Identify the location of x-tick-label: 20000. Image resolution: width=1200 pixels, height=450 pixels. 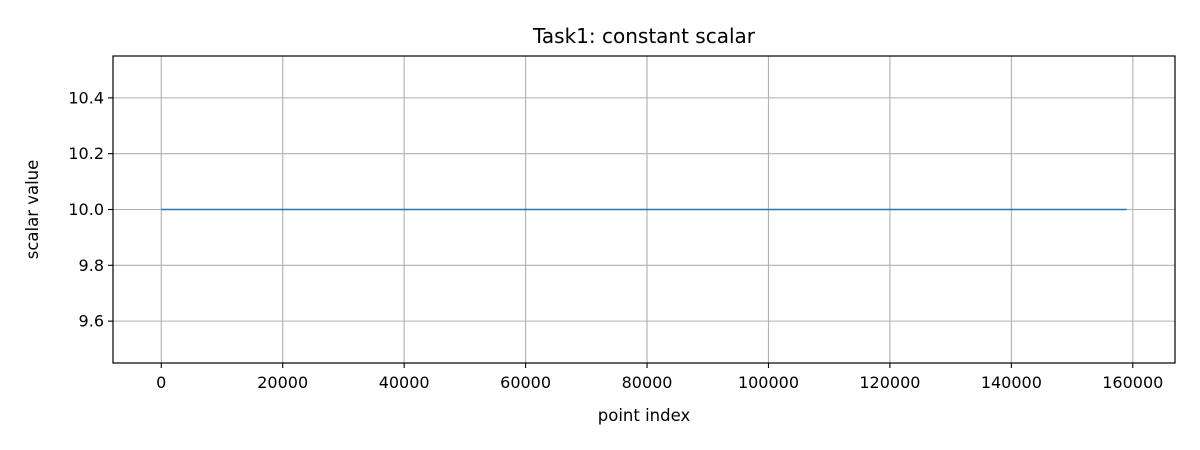
(282, 382).